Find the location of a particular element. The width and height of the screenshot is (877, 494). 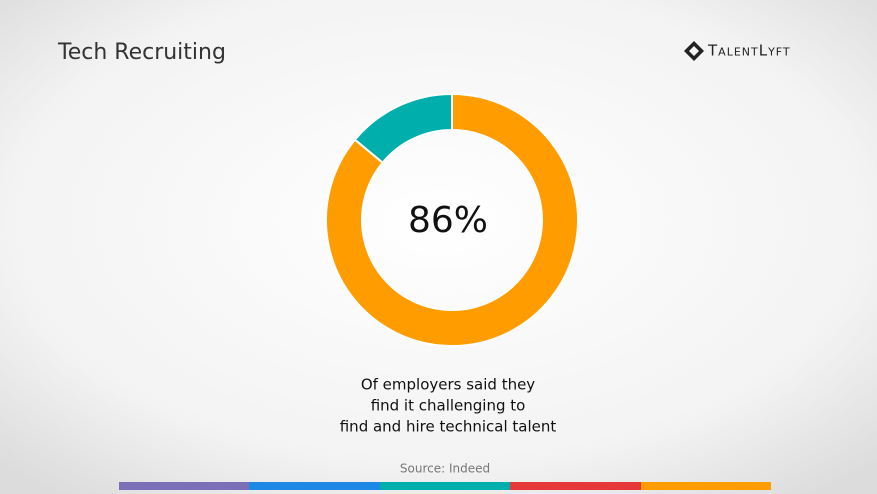

logo: TalentLyft is located at coordinates (737, 51).